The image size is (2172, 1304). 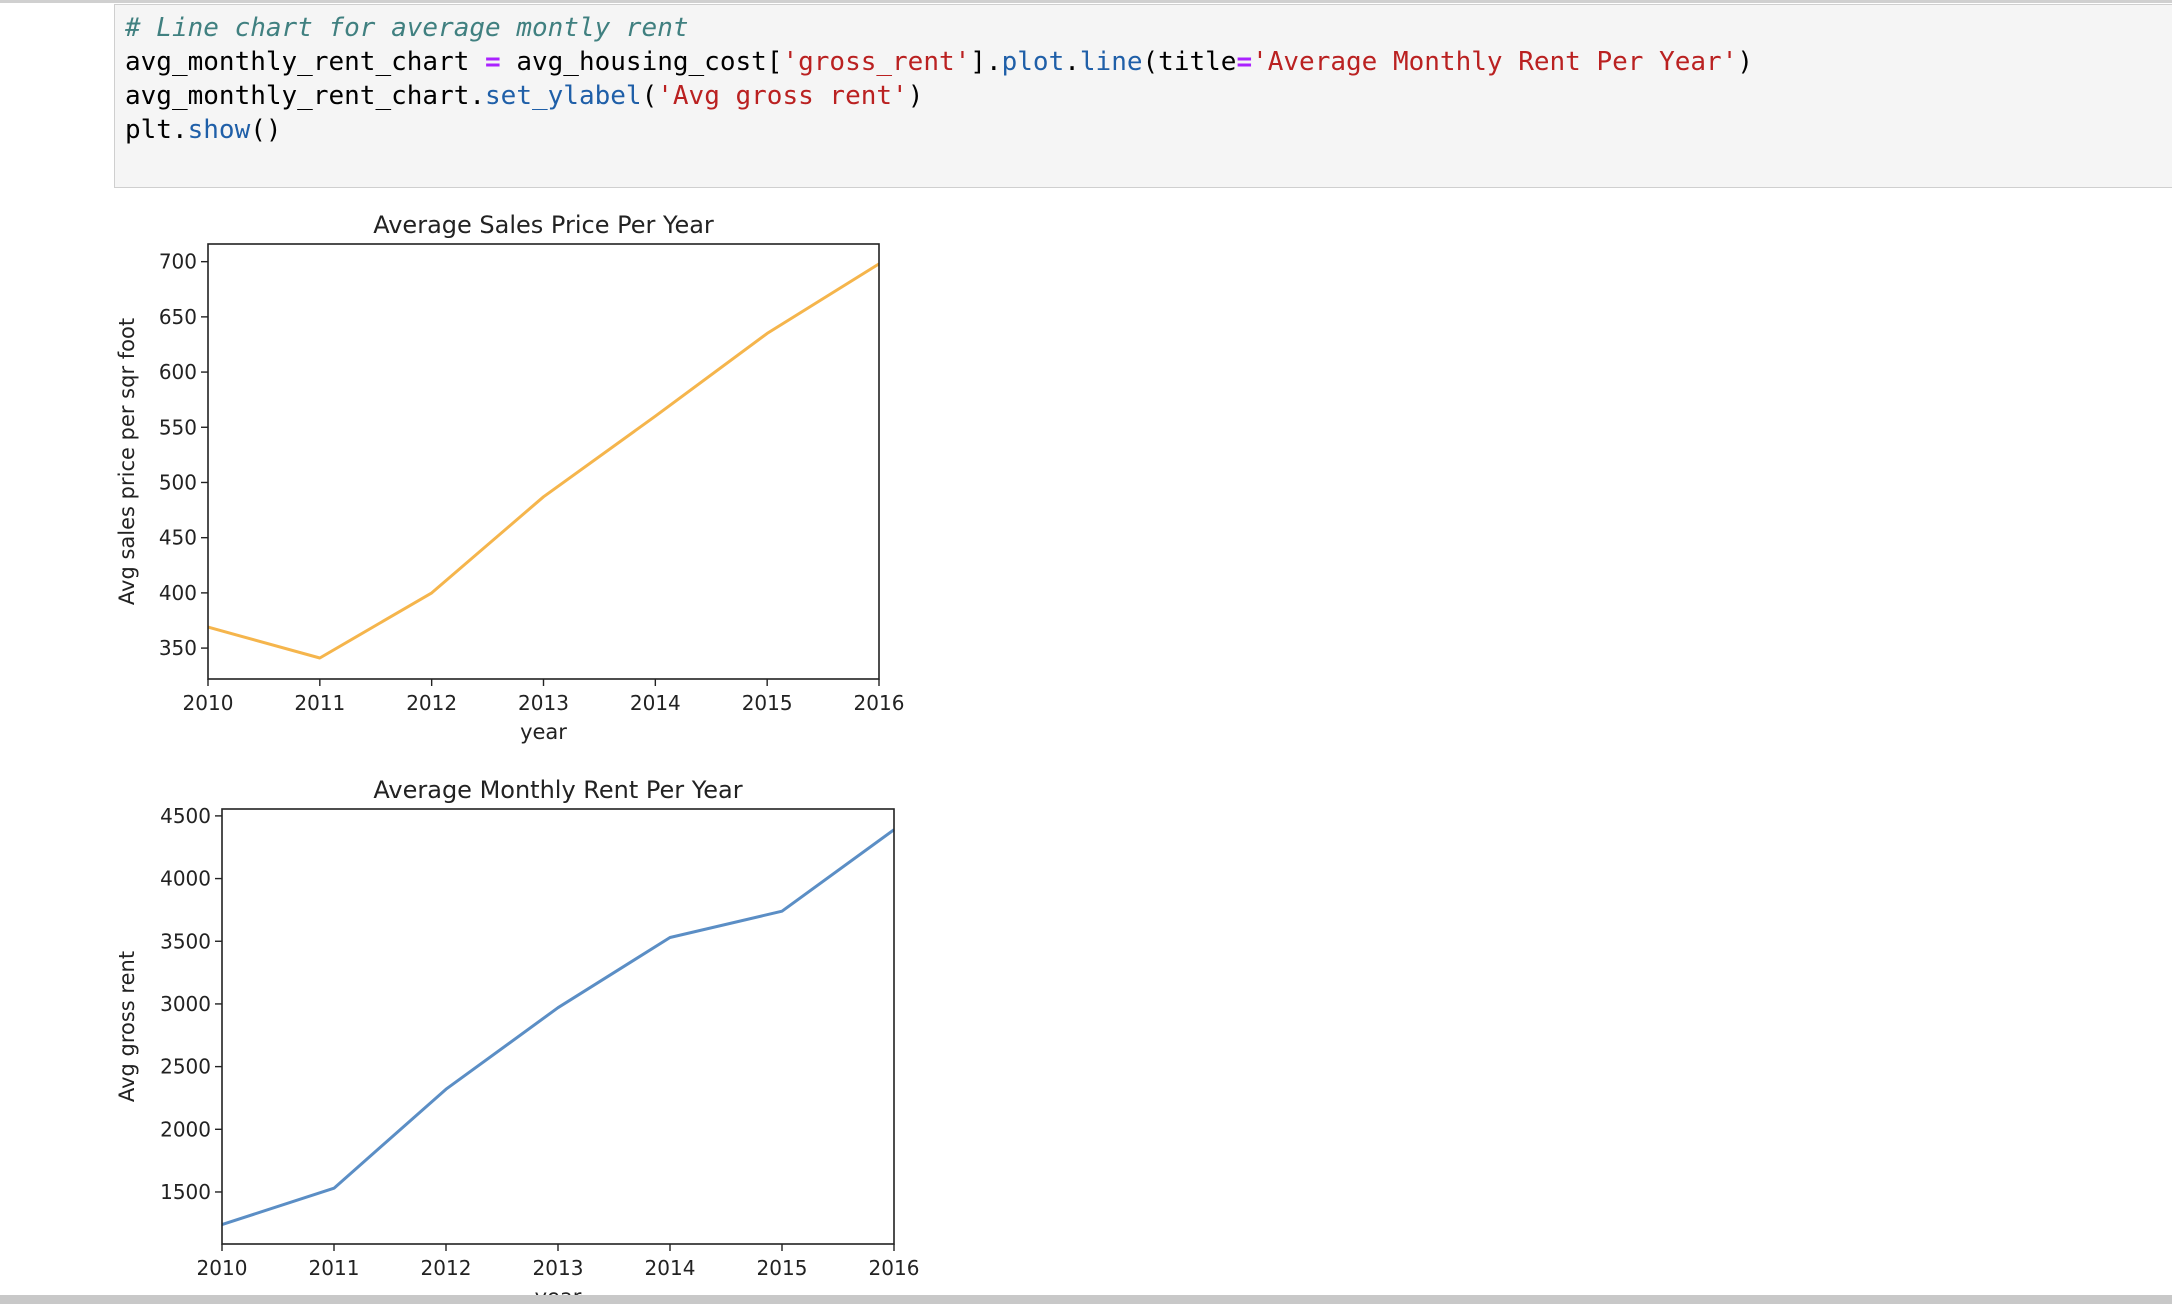 What do you see at coordinates (407, 28) in the screenshot?
I see `code-comment: # Line chart for average montly rent` at bounding box center [407, 28].